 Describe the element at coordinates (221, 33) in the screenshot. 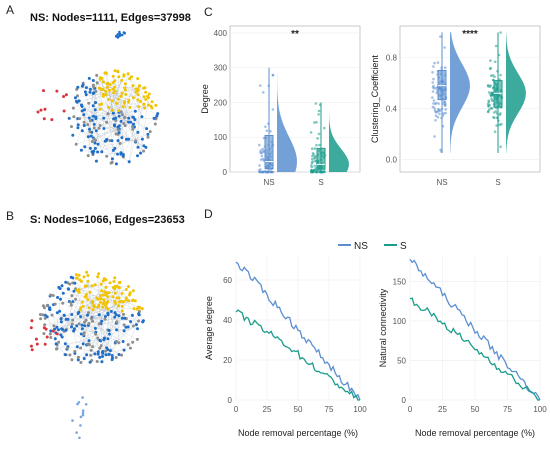

I see `y-tick-label: 400` at that location.